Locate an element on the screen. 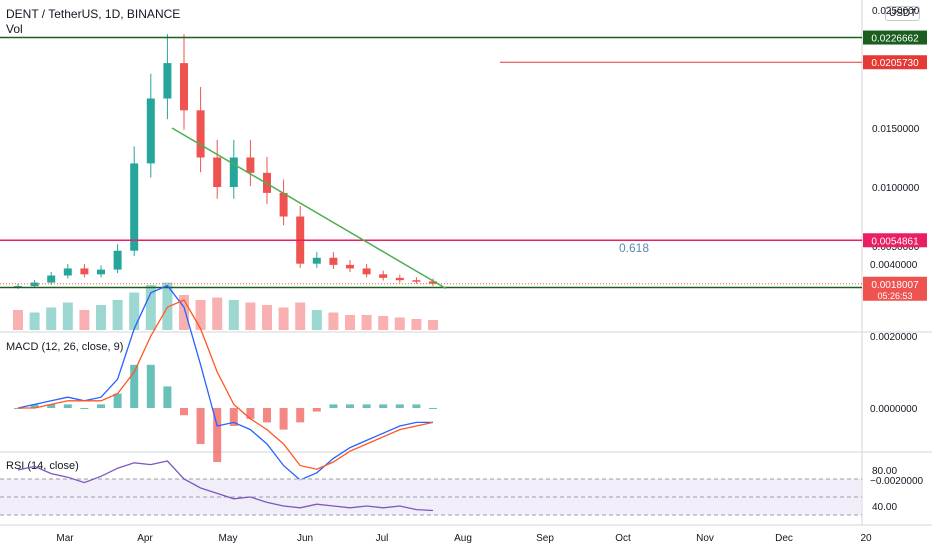  fib-annotation: 0.618 is located at coordinates (634, 248).